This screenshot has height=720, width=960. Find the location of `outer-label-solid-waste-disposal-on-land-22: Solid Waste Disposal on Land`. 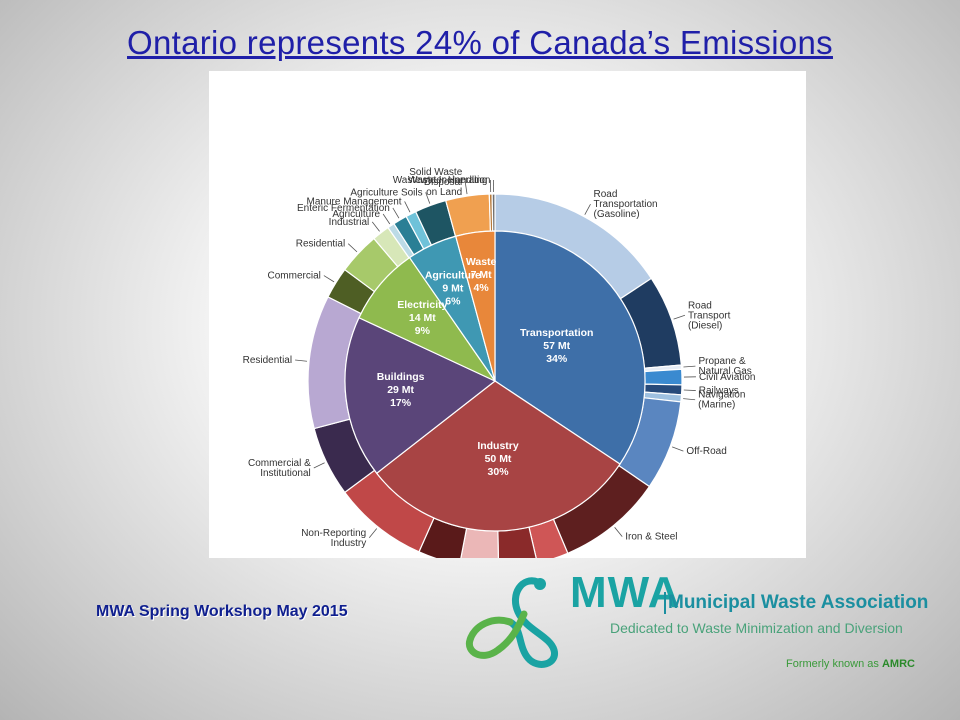

outer-label-solid-waste-disposal-on-land-22: Solid Waste Disposal on Land is located at coordinates (435, 182).